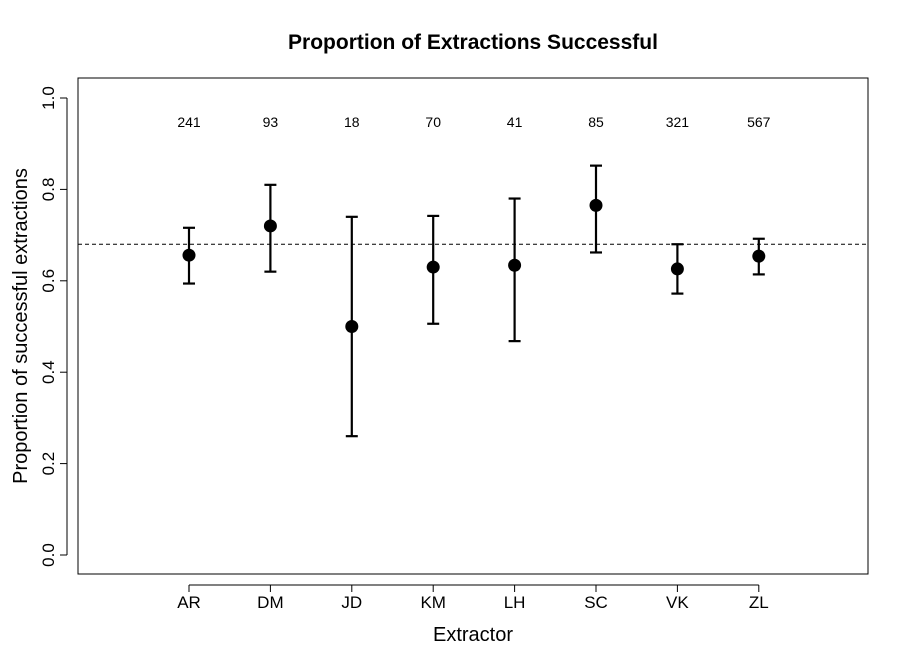 This screenshot has height=671, width=909. I want to click on x-tick-label: LH, so click(515, 602).